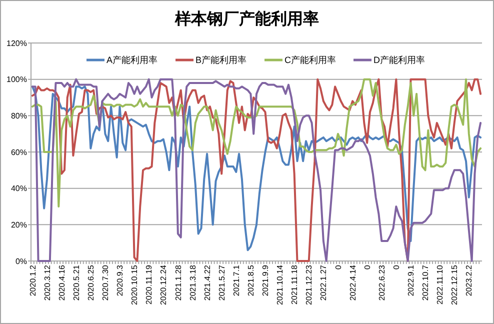 The width and height of the screenshot is (494, 324). What do you see at coordinates (309, 285) in the screenshot?
I see `x-tick-label: 2021.12.23` at bounding box center [309, 285].